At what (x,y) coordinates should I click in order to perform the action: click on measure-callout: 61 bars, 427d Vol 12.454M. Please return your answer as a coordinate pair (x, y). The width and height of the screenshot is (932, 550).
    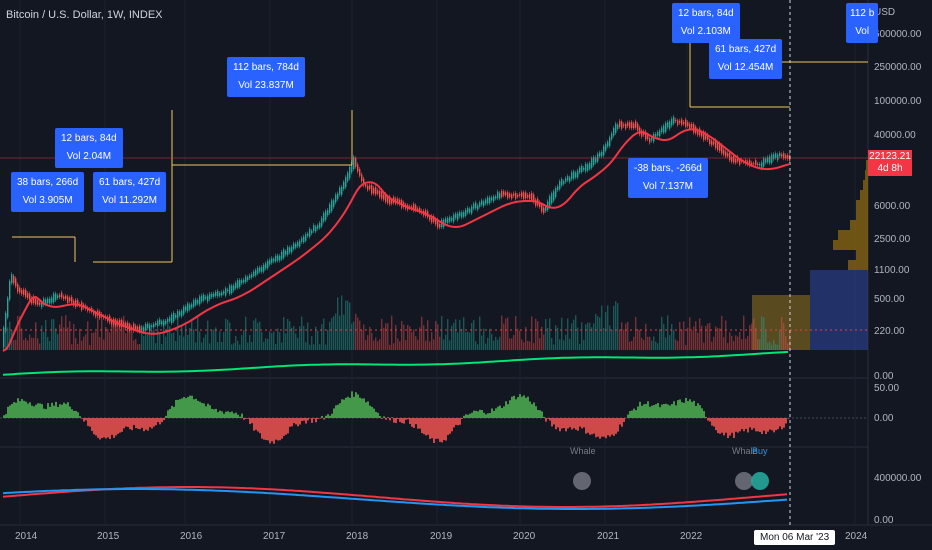
    Looking at the image, I should click on (746, 59).